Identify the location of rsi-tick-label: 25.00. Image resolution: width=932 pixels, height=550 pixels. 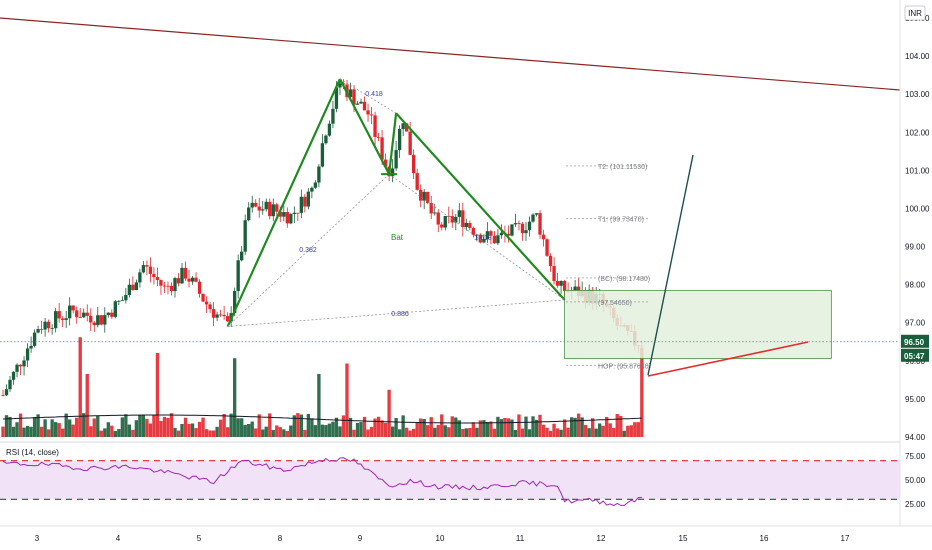
(915, 504).